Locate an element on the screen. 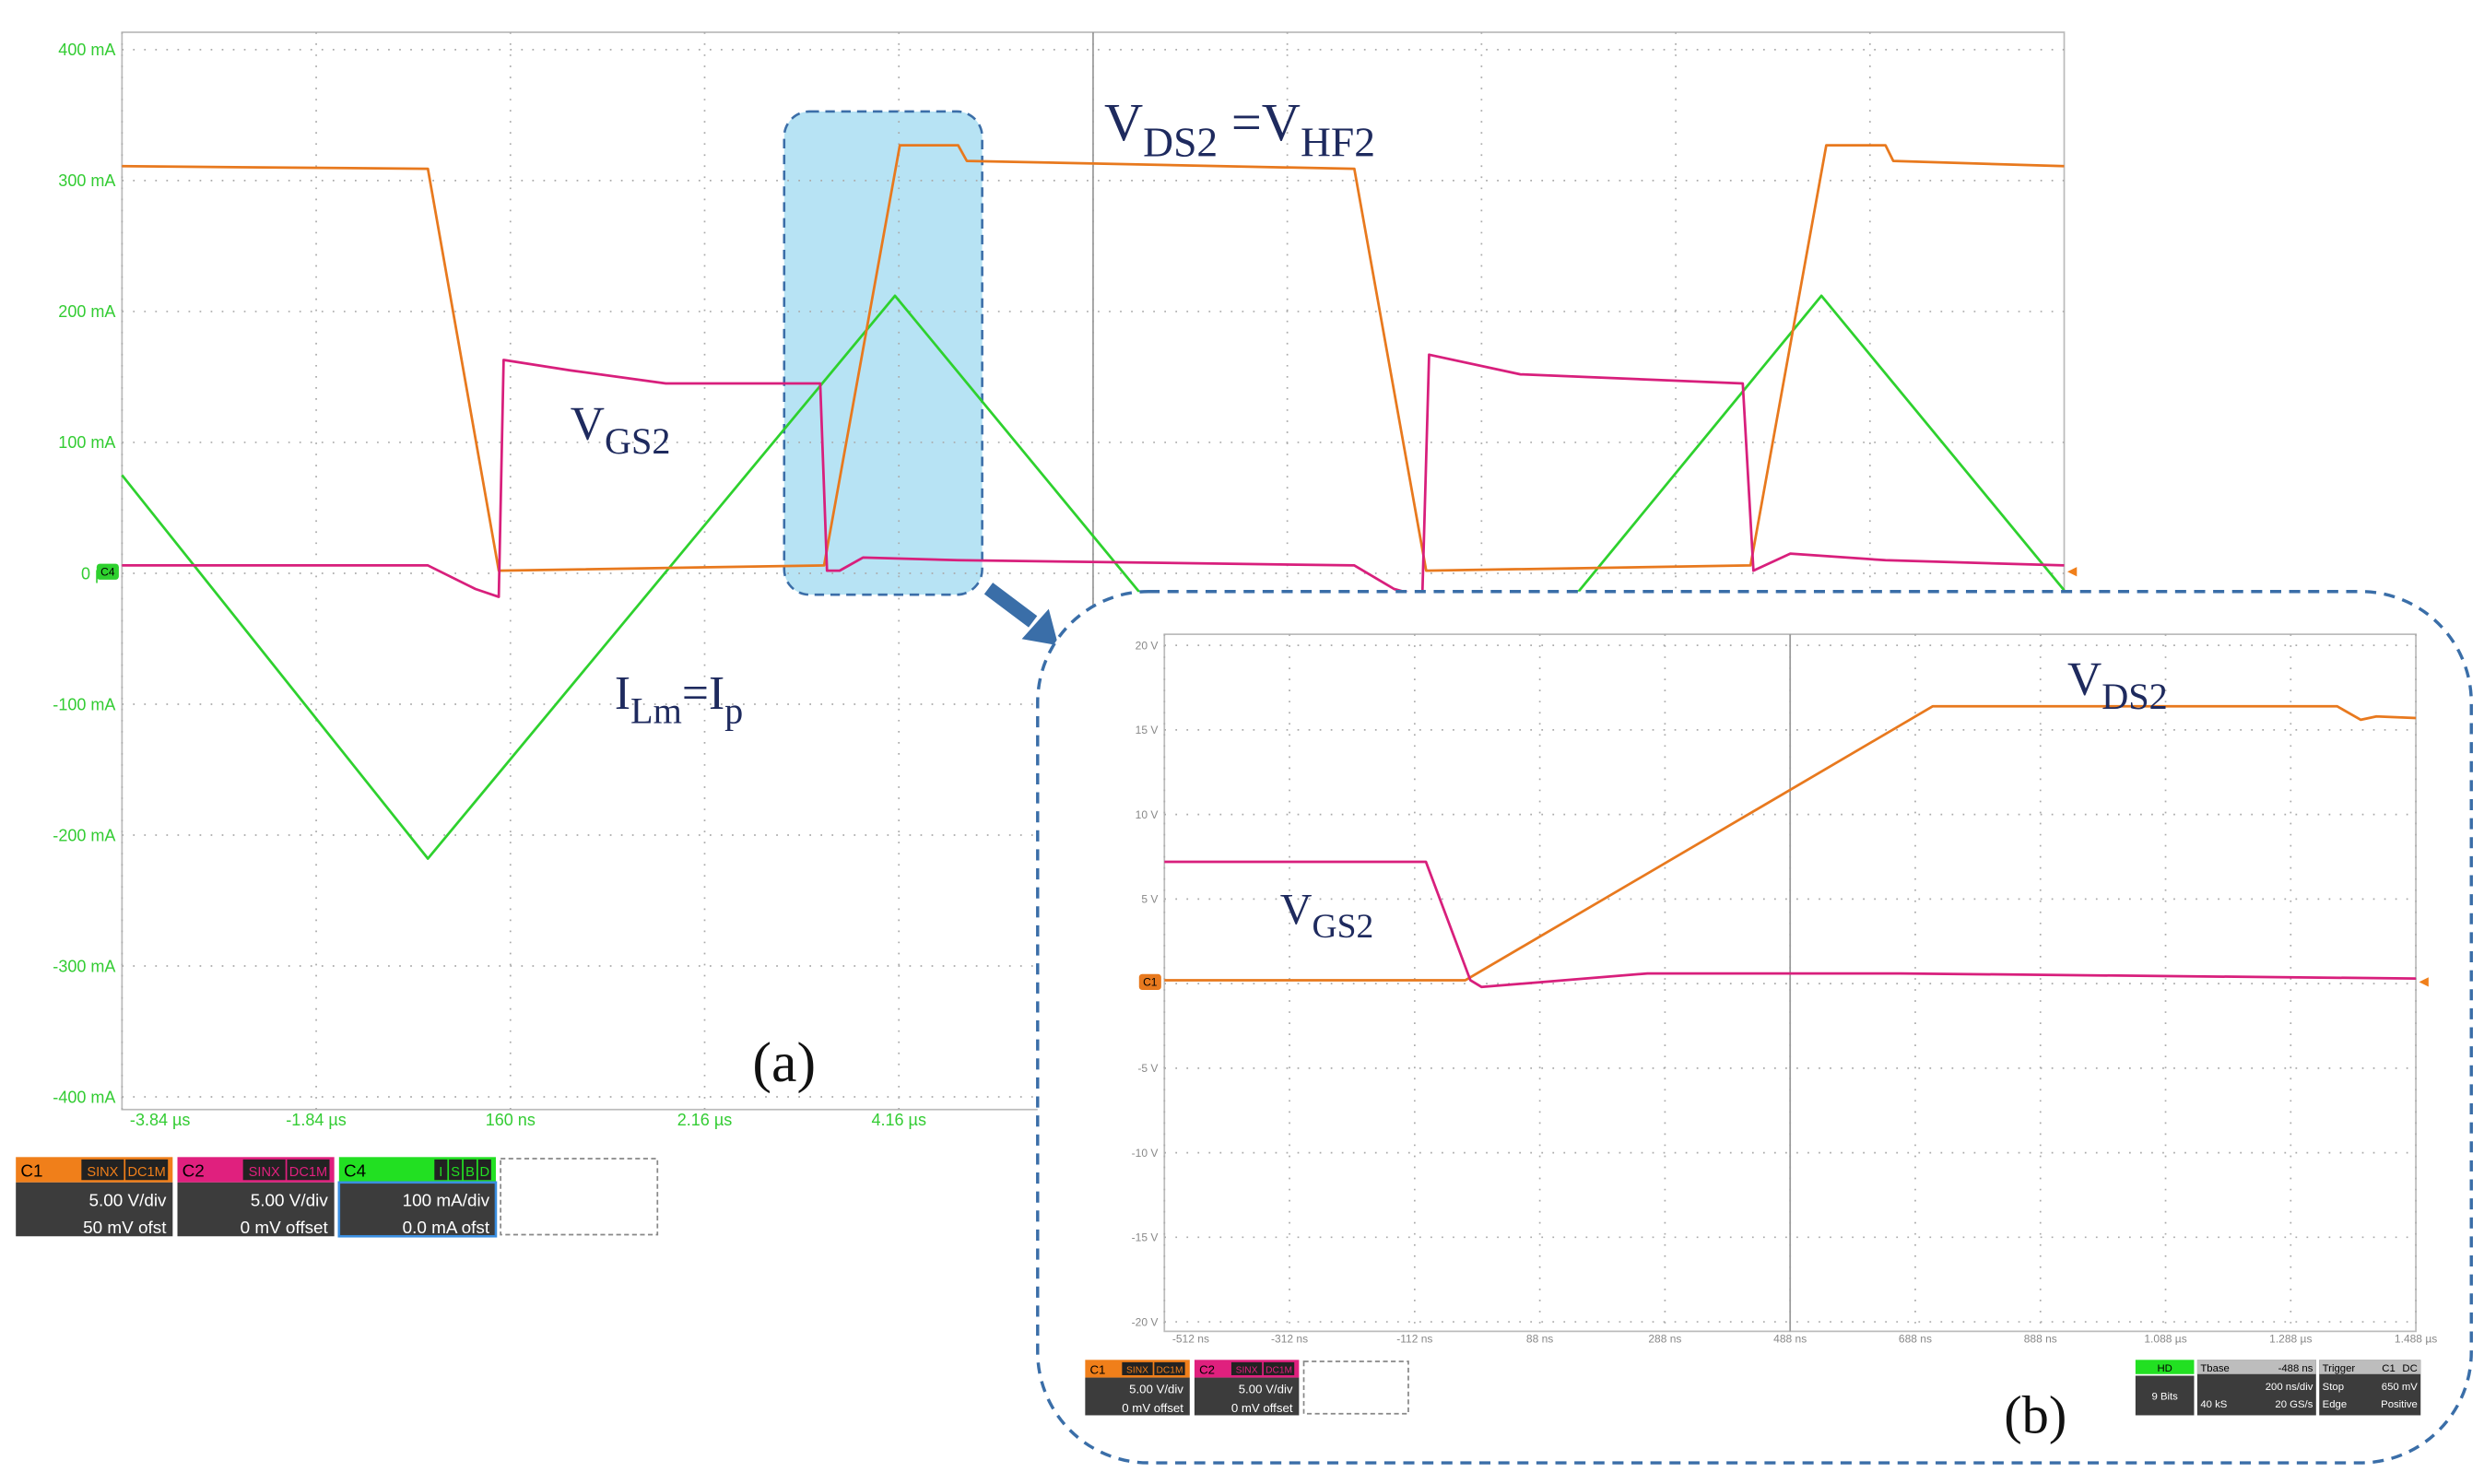  reference-marker-label: C4 is located at coordinates (107, 572).